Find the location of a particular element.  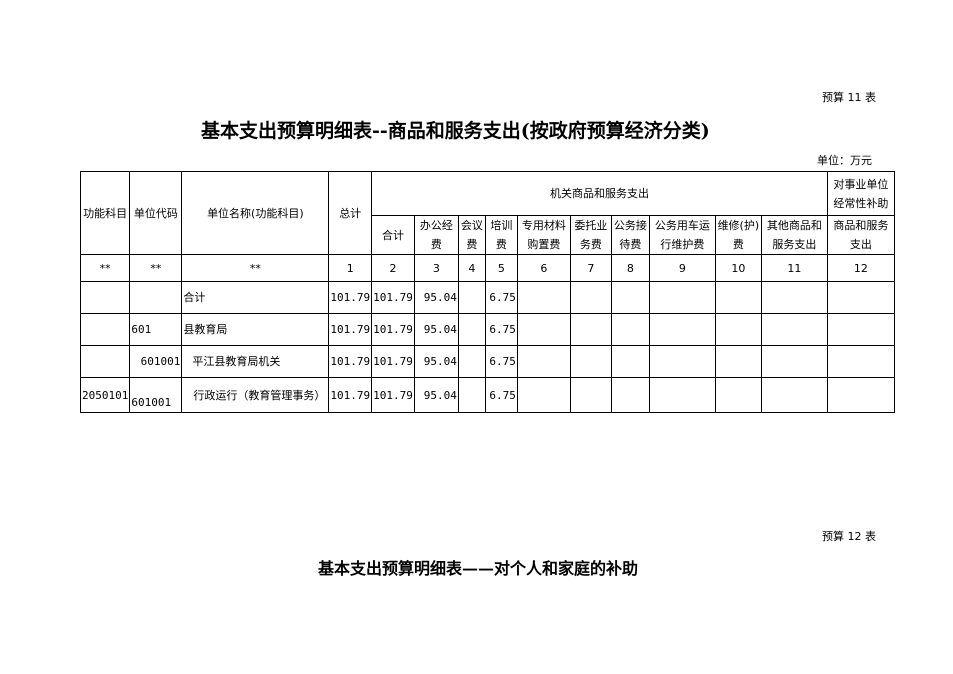

table-row: 合计 101.79 101.79 95.04 6.75 is located at coordinates (487, 297).